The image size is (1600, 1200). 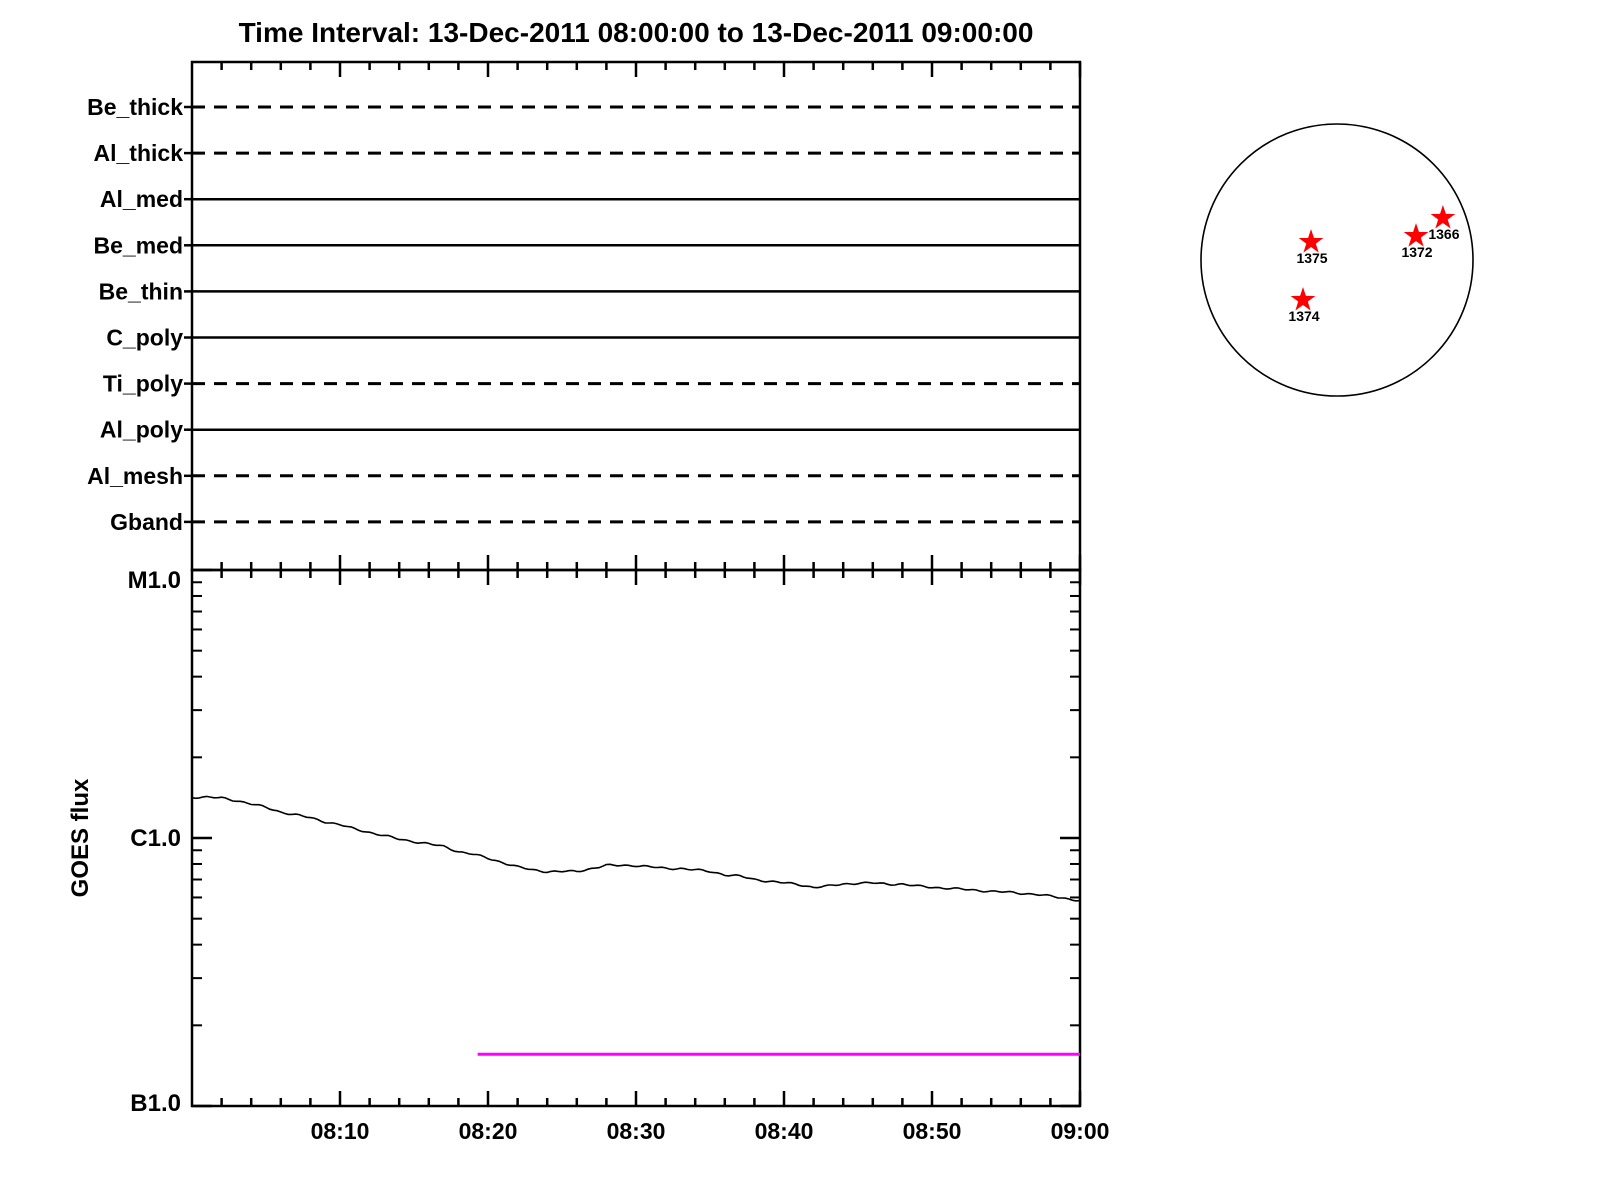 What do you see at coordinates (710, 1131) in the screenshot?
I see `time-axis-labels: 08:10 08:20 08:30 08:40 08:50 09:00` at bounding box center [710, 1131].